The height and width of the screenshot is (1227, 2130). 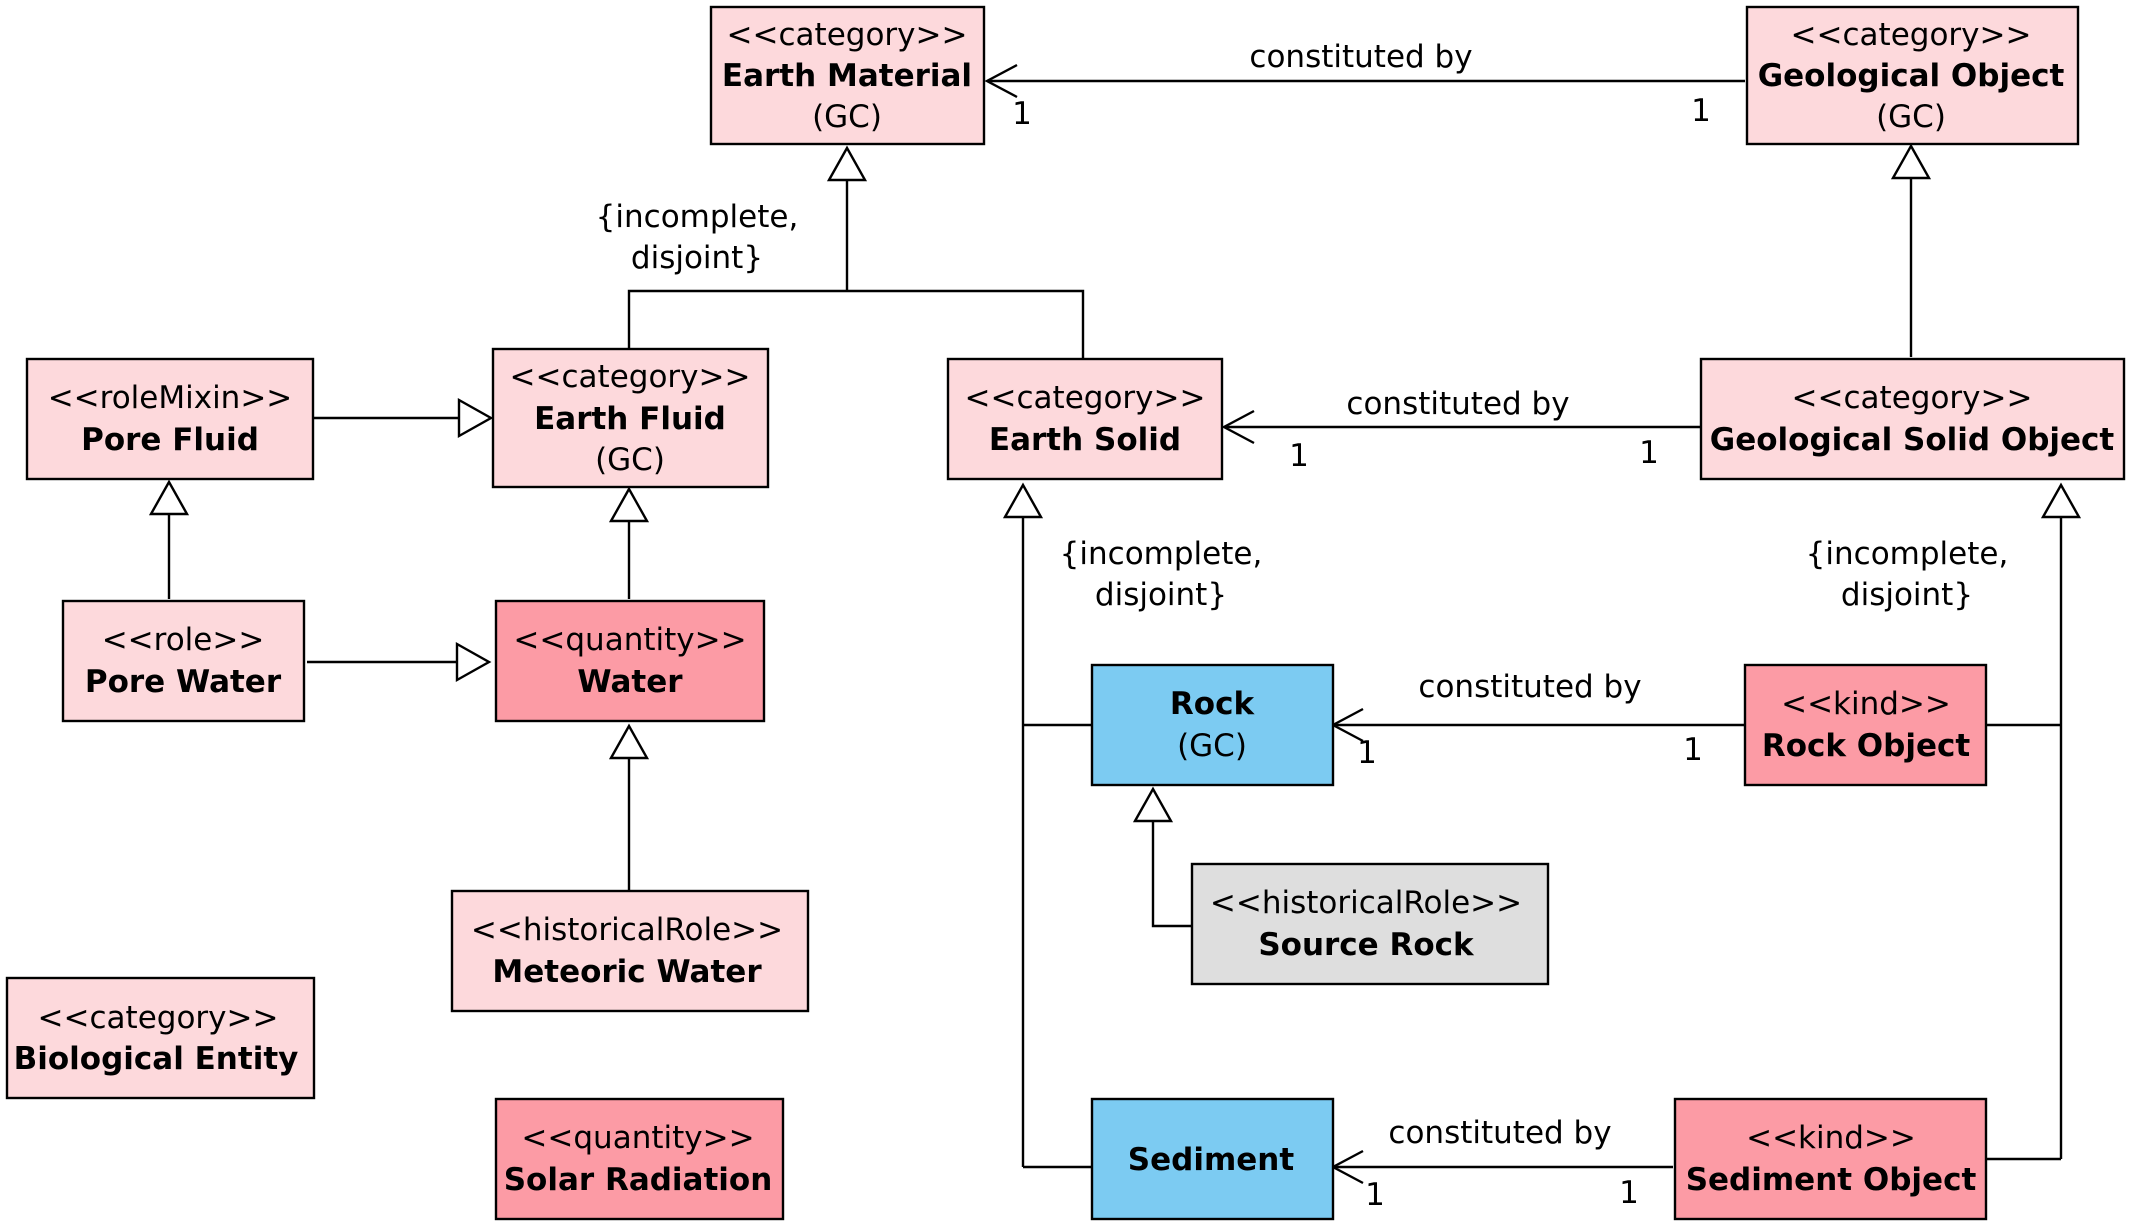 I want to click on class-name: Solar Radiation, so click(x=638, y=1180).